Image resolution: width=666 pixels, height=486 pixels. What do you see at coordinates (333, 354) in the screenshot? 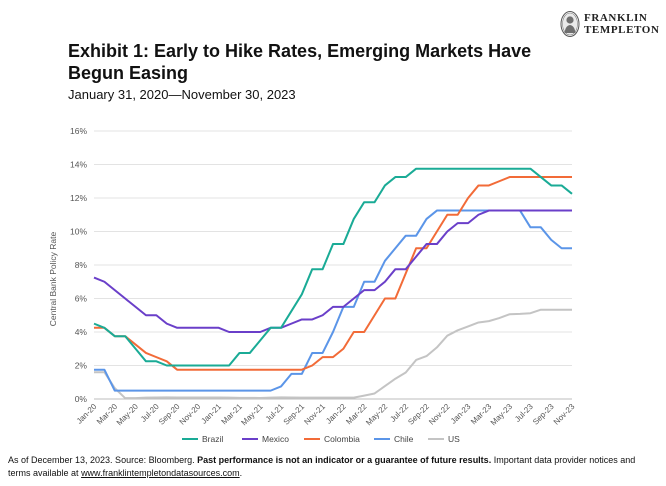
I see `series-line-us` at bounding box center [333, 354].